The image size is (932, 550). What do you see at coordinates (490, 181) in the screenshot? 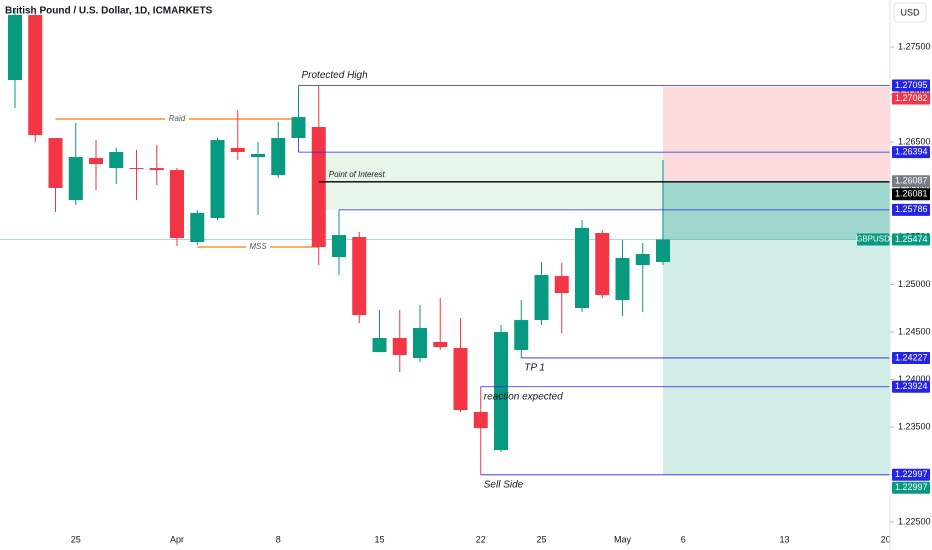
I see `interest-zone` at bounding box center [490, 181].